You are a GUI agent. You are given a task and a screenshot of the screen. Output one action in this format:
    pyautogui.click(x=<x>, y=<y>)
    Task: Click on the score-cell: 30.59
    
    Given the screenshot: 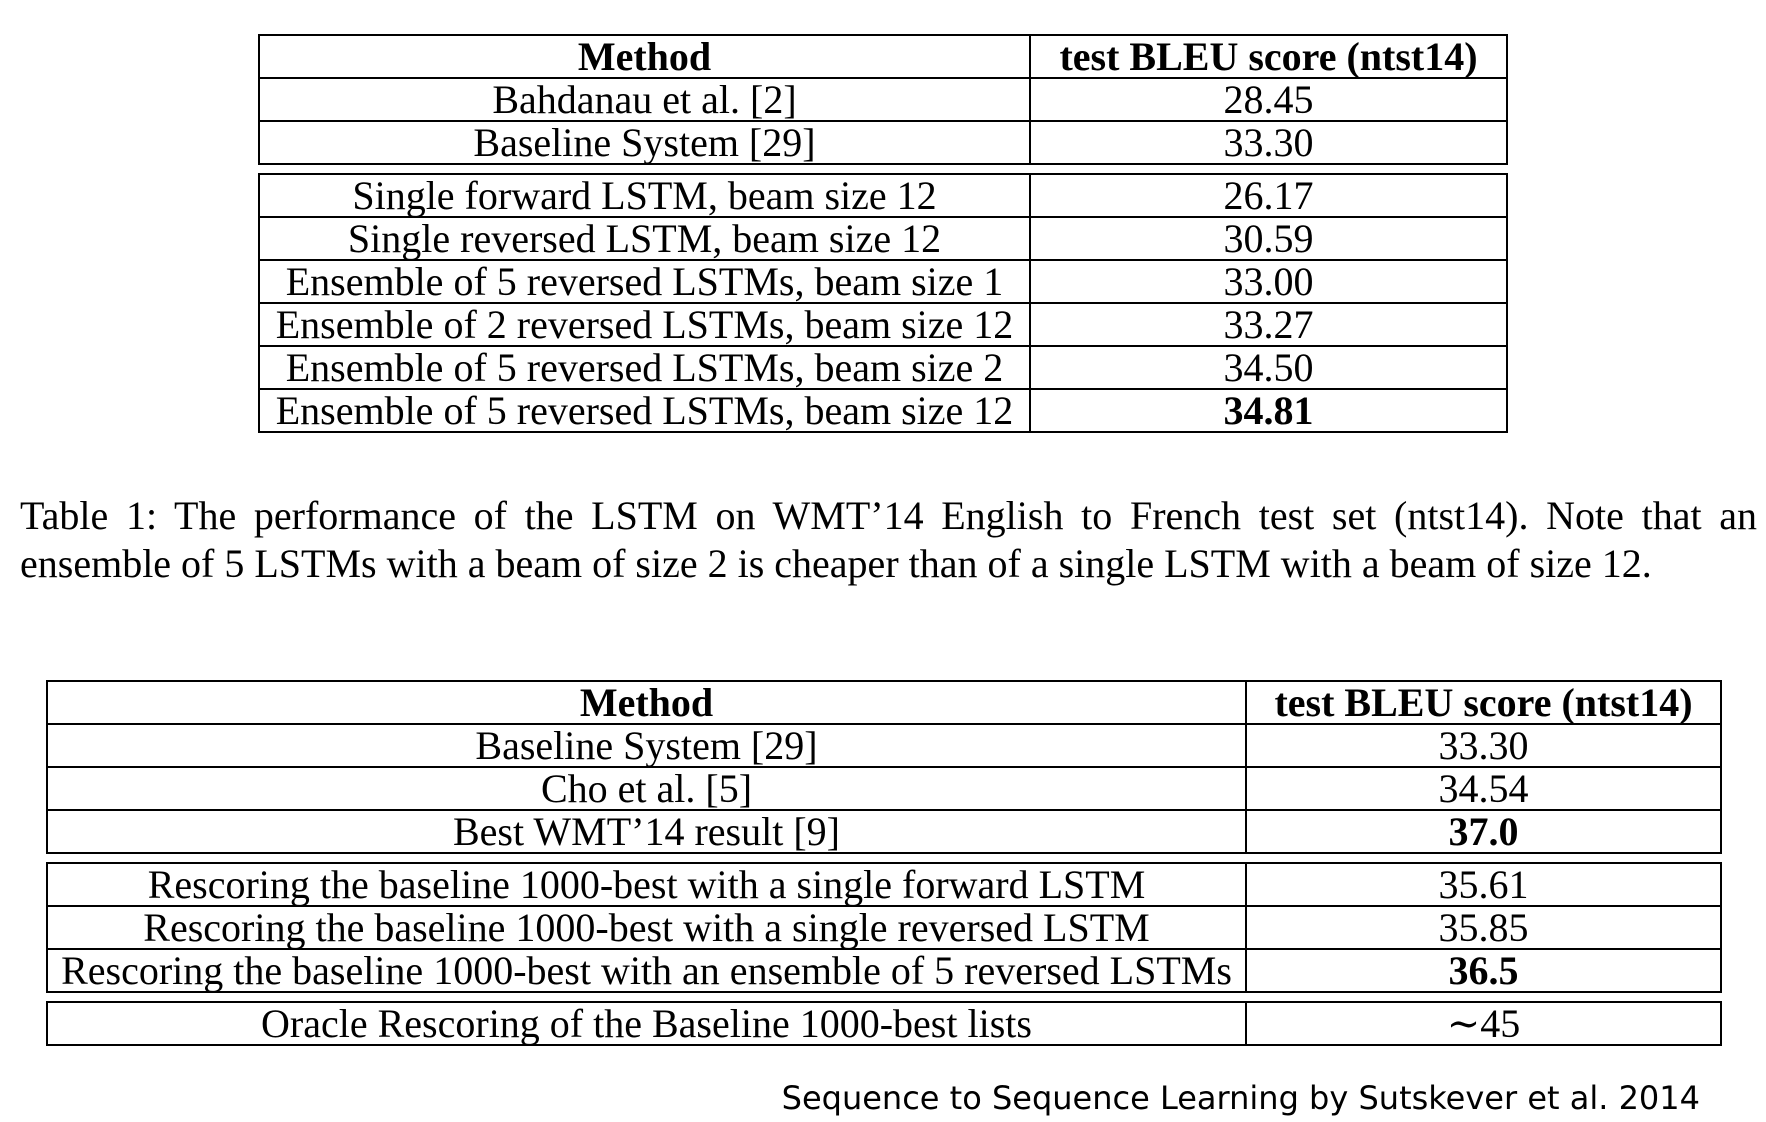 What is the action you would take?
    pyautogui.click(x=1269, y=239)
    